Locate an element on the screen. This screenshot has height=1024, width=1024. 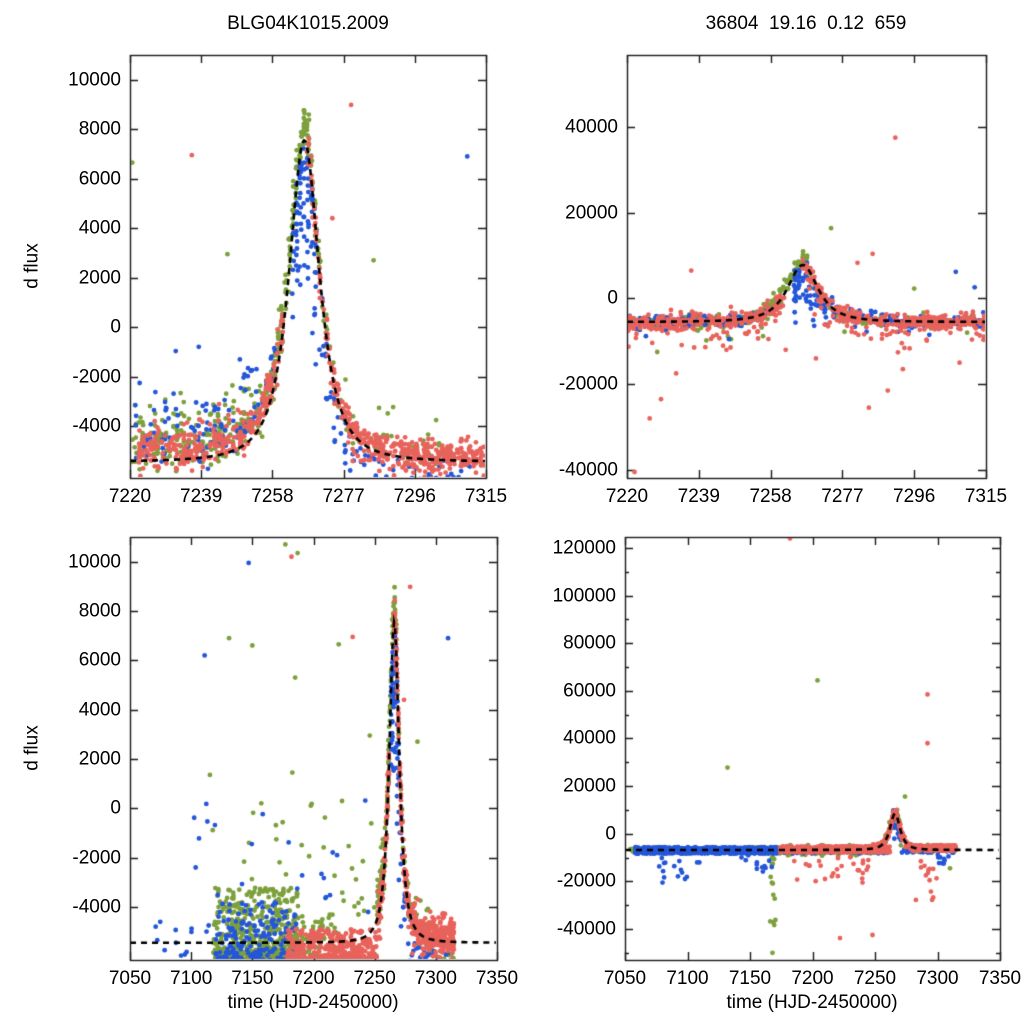
tick-label: 100000 is located at coordinates (584, 596).